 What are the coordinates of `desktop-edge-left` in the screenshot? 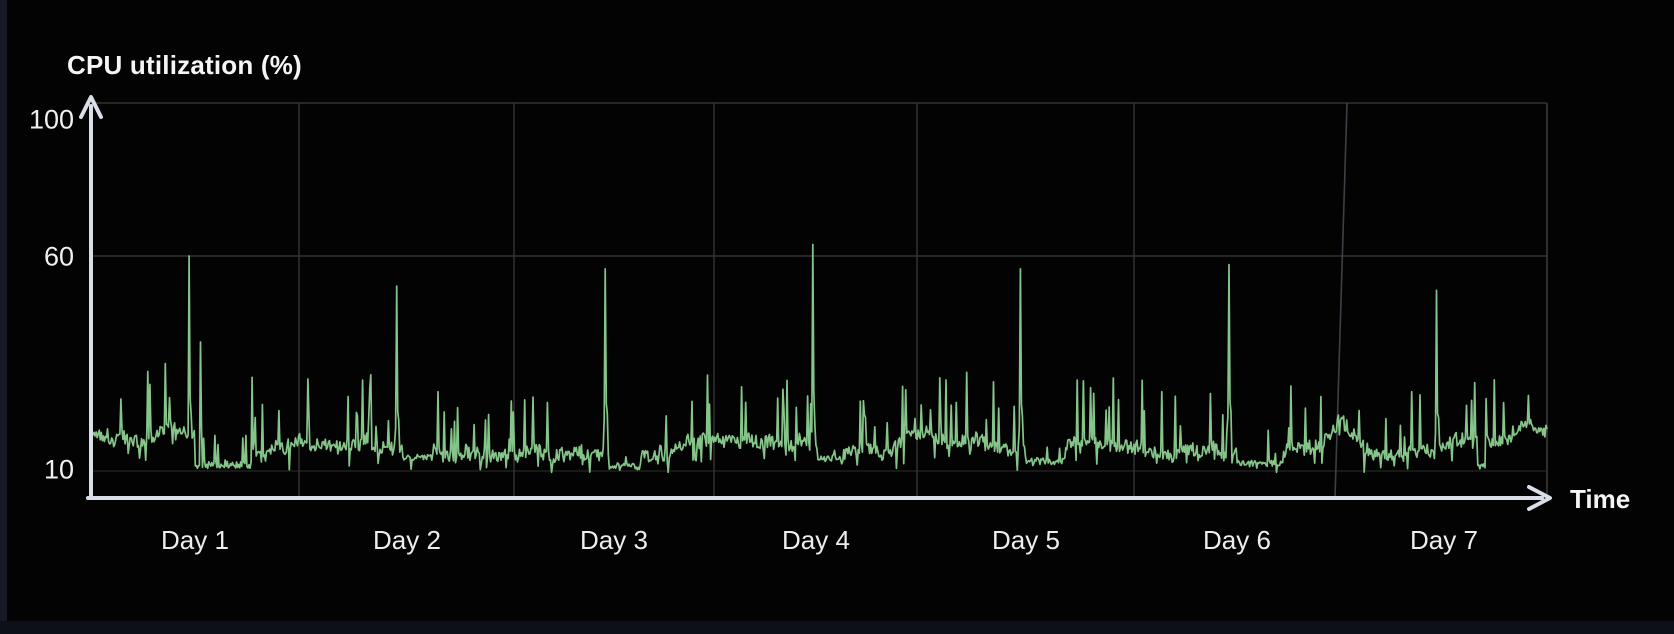 It's located at (3, 317).